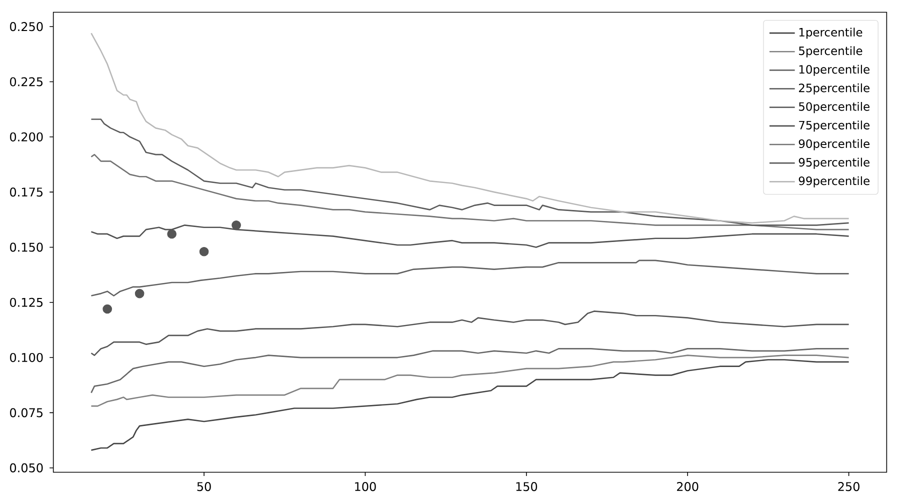  What do you see at coordinates (834, 163) in the screenshot?
I see `legend-label: 95percentile` at bounding box center [834, 163].